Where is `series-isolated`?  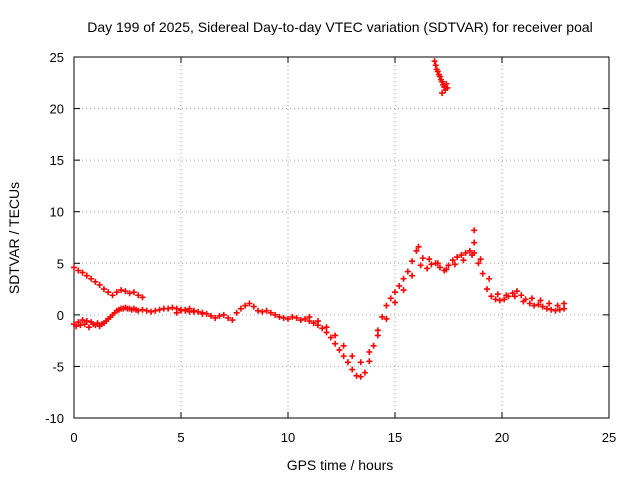
series-isolated is located at coordinates (441, 77).